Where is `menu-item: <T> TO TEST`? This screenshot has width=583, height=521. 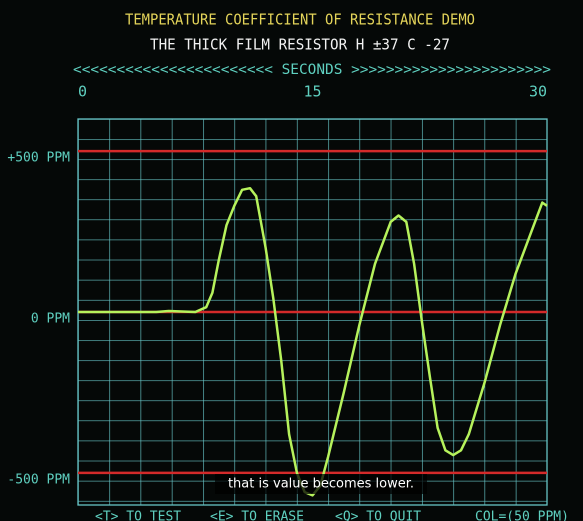
menu-item: <T> TO TEST is located at coordinates (138, 515).